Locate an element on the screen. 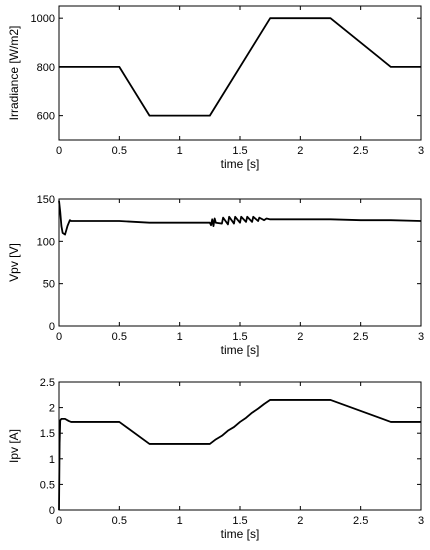  irradiance-x-axis-label: time [s] is located at coordinates (240, 164).